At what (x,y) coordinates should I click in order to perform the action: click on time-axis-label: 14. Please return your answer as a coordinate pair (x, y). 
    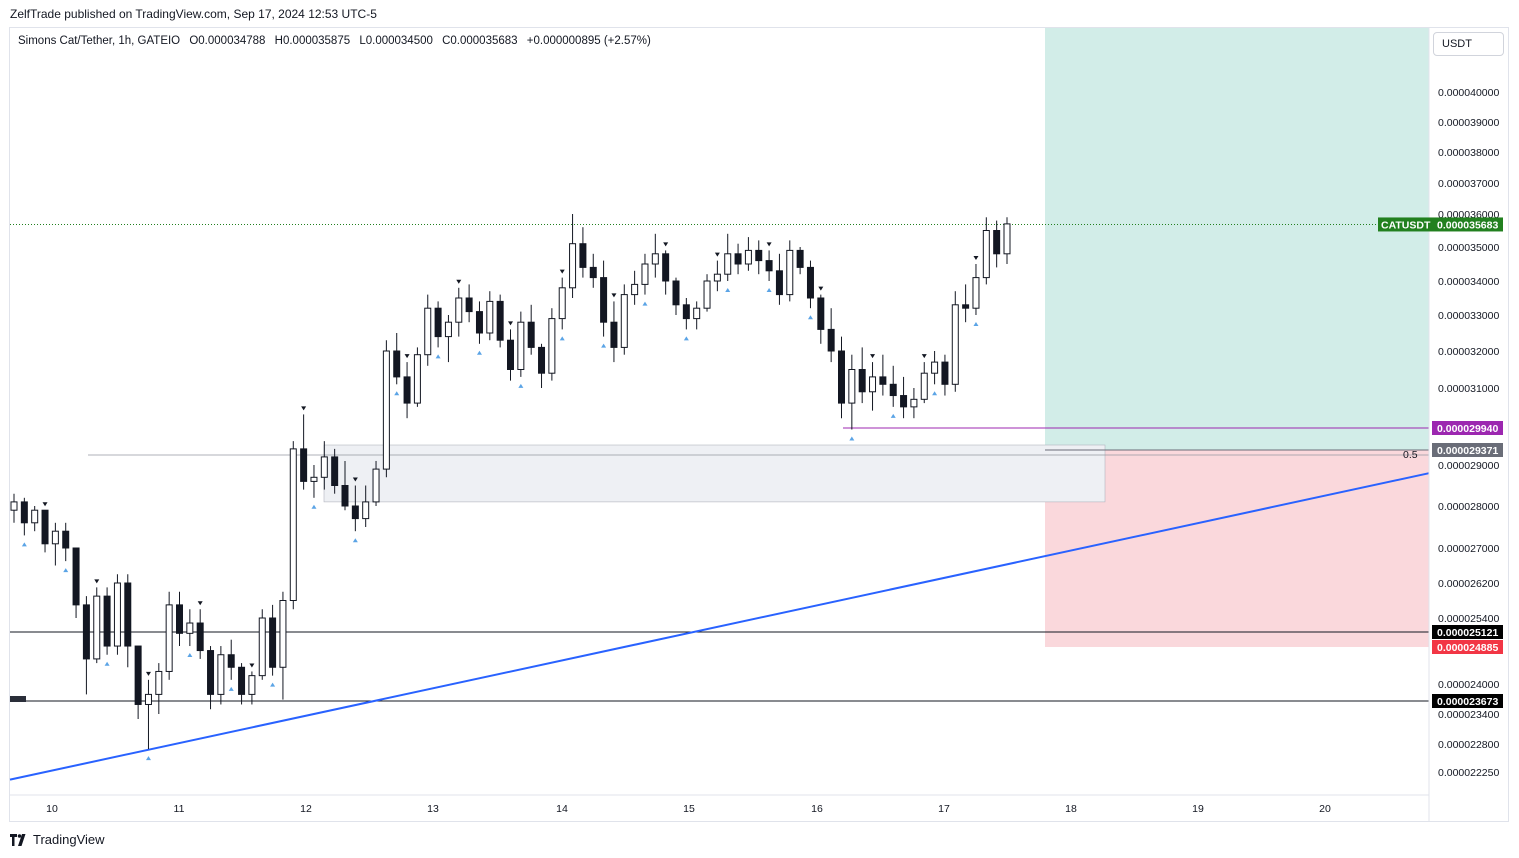
    Looking at the image, I should click on (562, 809).